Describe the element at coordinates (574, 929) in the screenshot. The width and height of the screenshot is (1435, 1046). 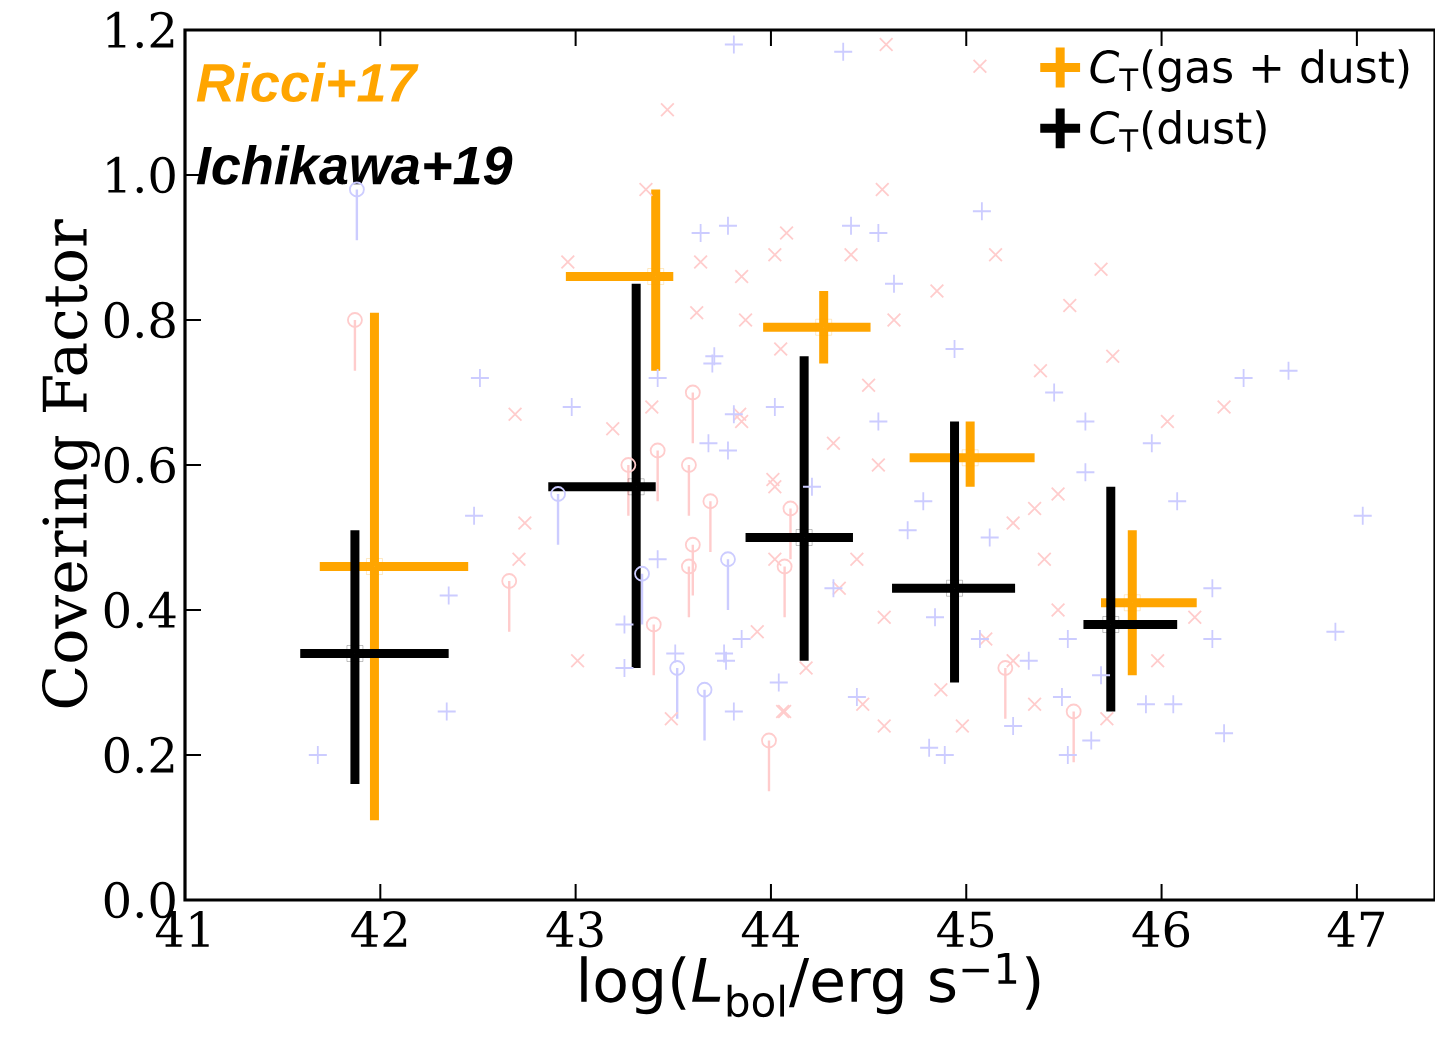
I see `x-tick-label: 43` at that location.